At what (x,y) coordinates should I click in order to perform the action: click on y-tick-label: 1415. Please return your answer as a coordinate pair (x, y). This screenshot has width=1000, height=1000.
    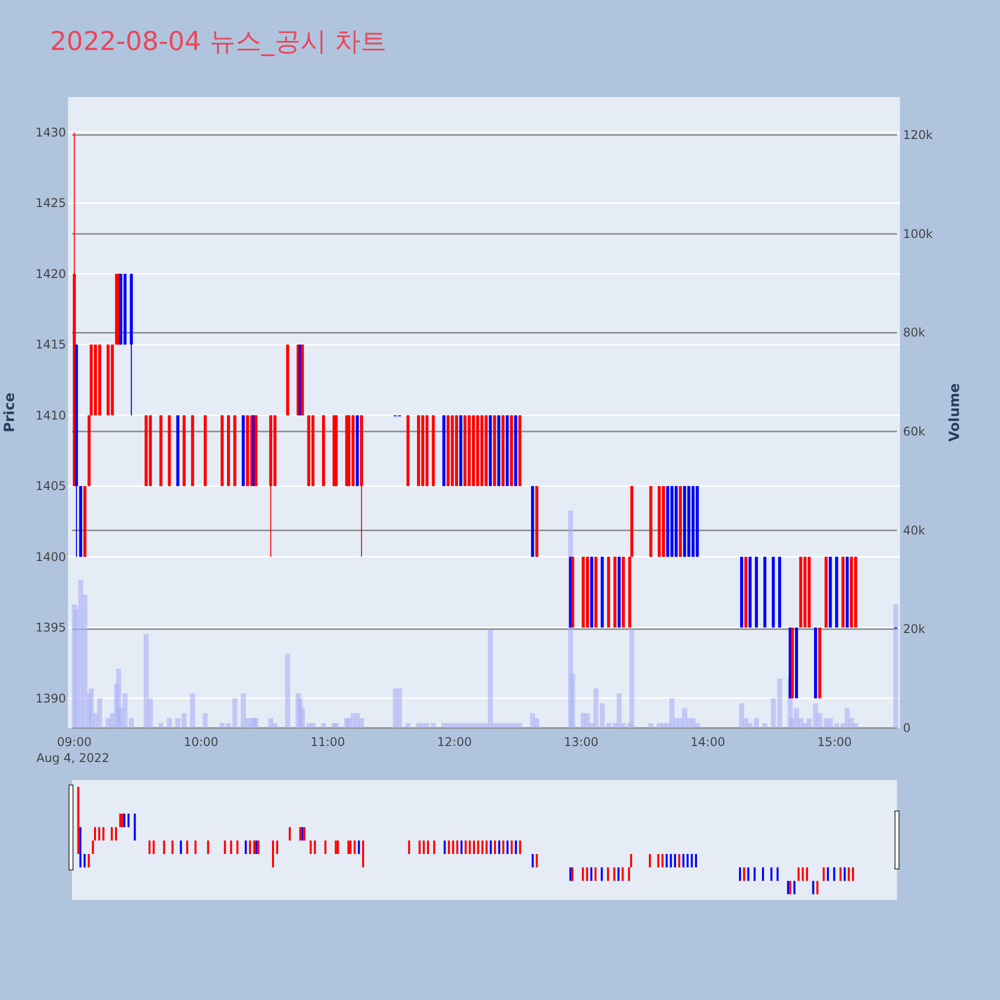
    Looking at the image, I should click on (50, 345).